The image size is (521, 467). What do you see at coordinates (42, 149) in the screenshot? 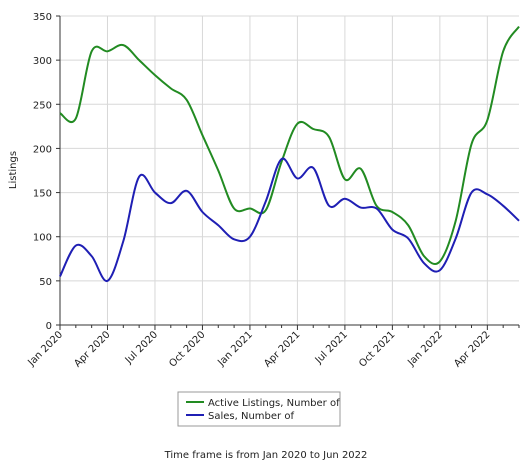
I see `y-tick-label: 200` at bounding box center [42, 149].